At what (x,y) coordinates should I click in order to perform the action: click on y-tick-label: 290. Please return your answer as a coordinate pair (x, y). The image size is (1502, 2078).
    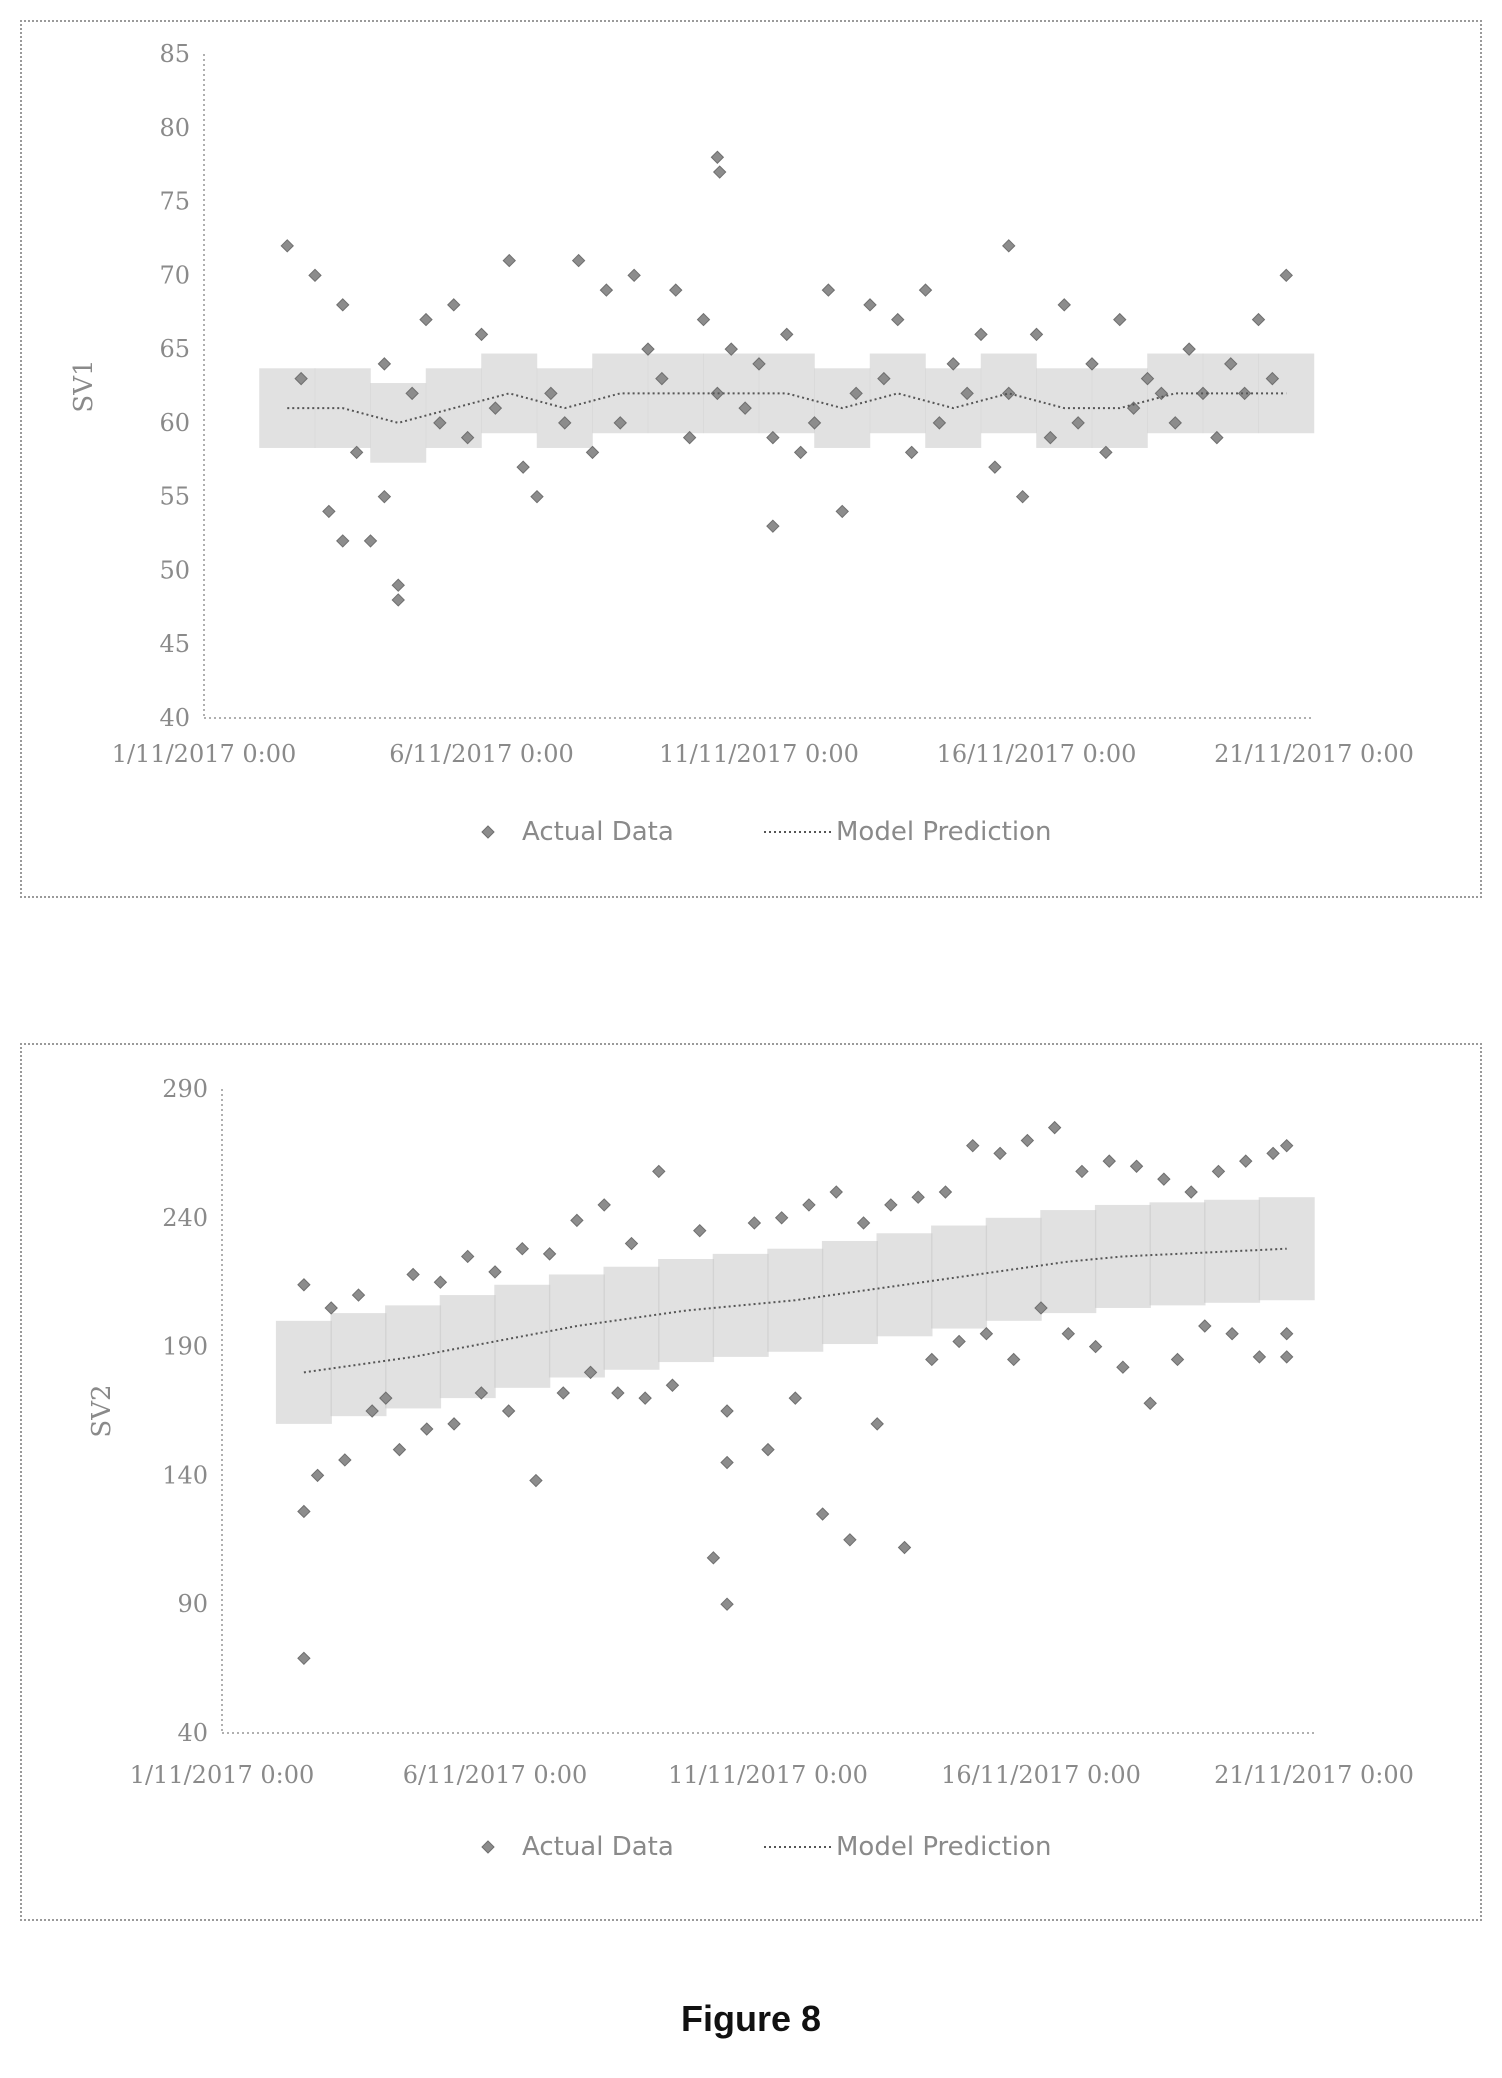
    Looking at the image, I should click on (185, 1089).